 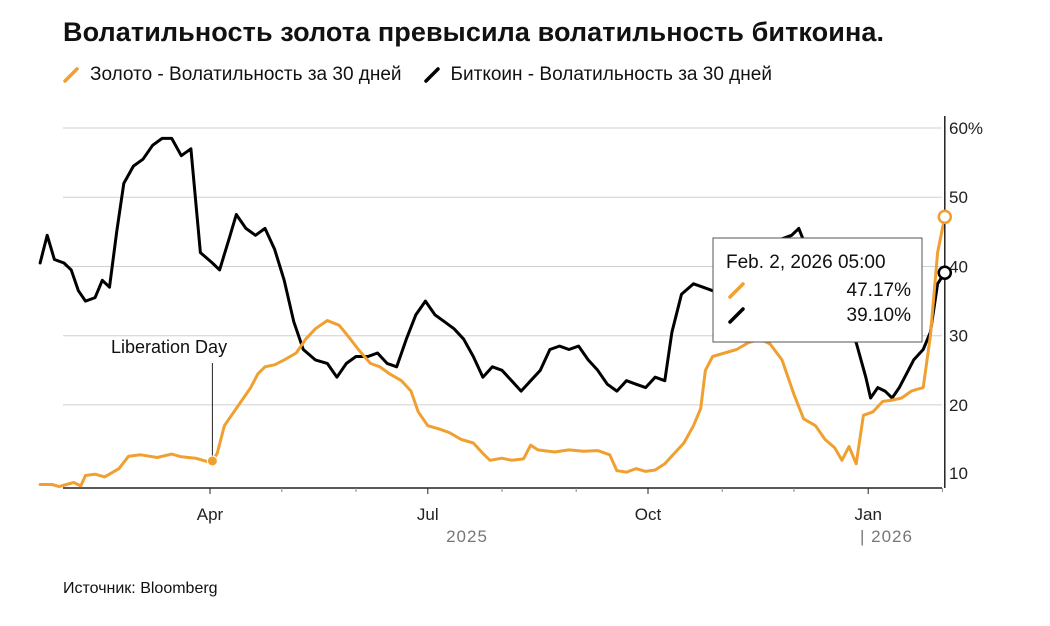 What do you see at coordinates (169, 347) in the screenshot?
I see `annotation-label-liberation-day: Liberation Day` at bounding box center [169, 347].